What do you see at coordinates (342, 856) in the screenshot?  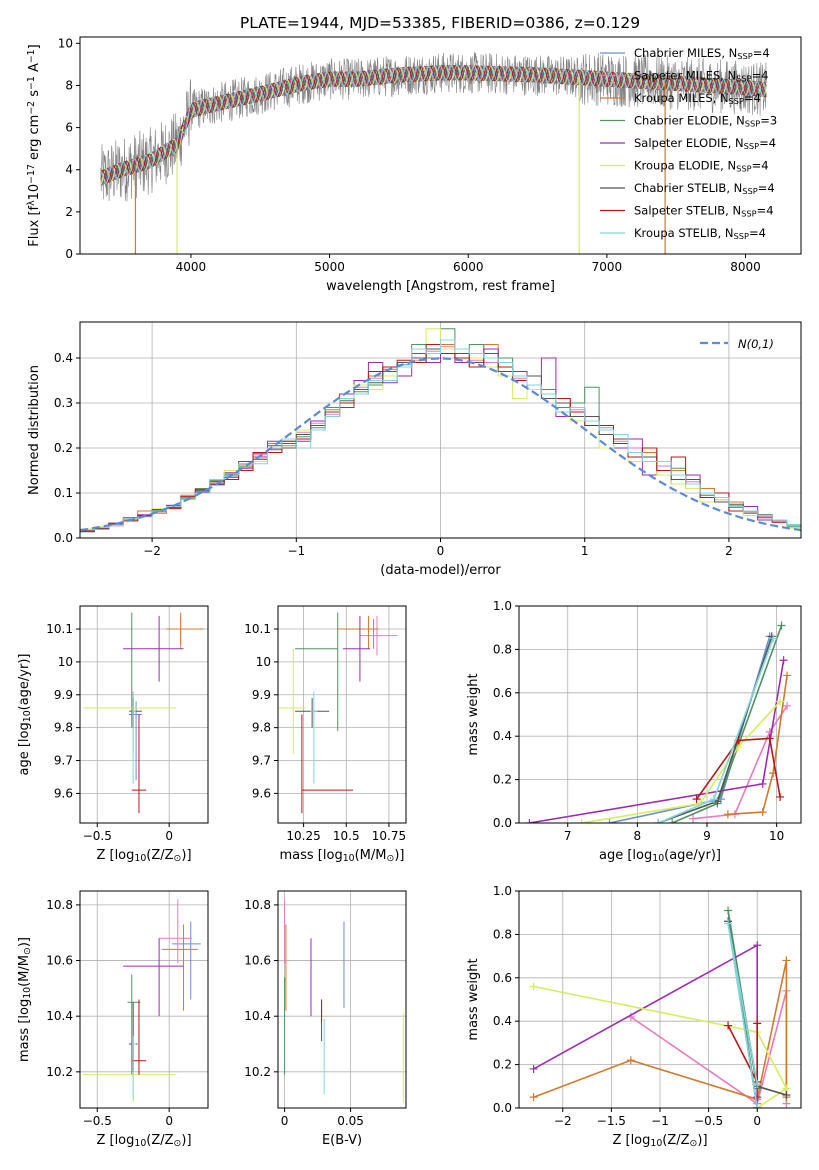 I see `x-axis-label: mass [log10(M/M⊙)]` at bounding box center [342, 856].